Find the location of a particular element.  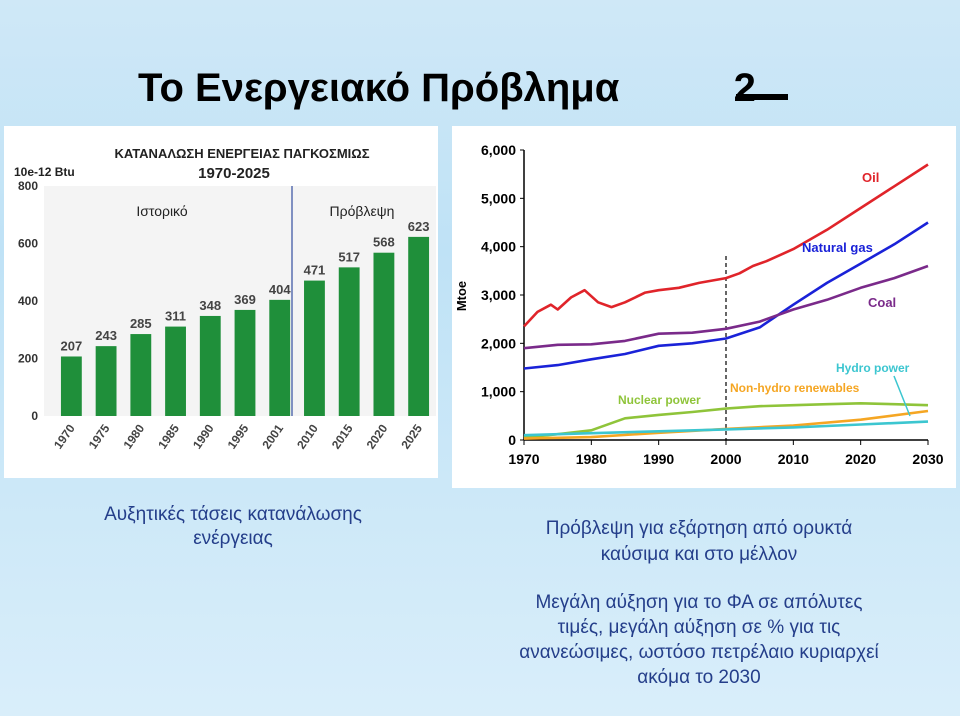

caption-right-line: Μεγάλη αύξηση για το ΦΑ σε απόλυτες is located at coordinates (699, 602).